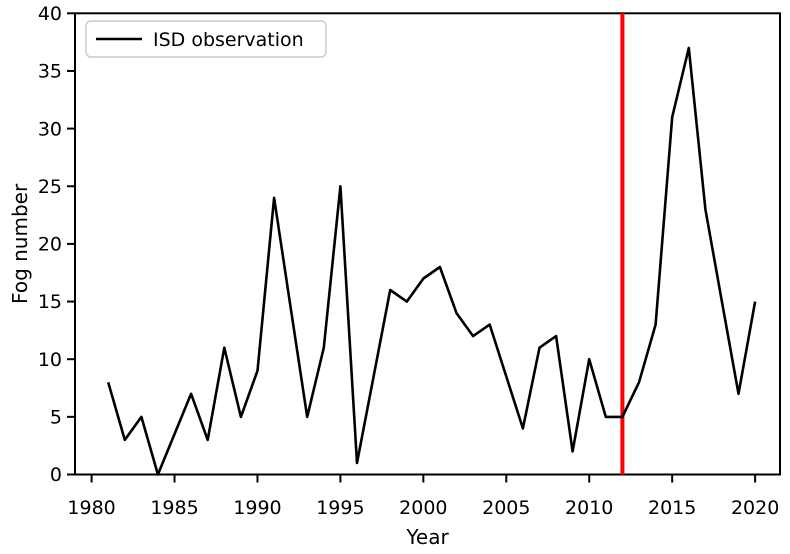  Describe the element at coordinates (228, 40) in the screenshot. I see `legend-label: ISD observation` at that location.